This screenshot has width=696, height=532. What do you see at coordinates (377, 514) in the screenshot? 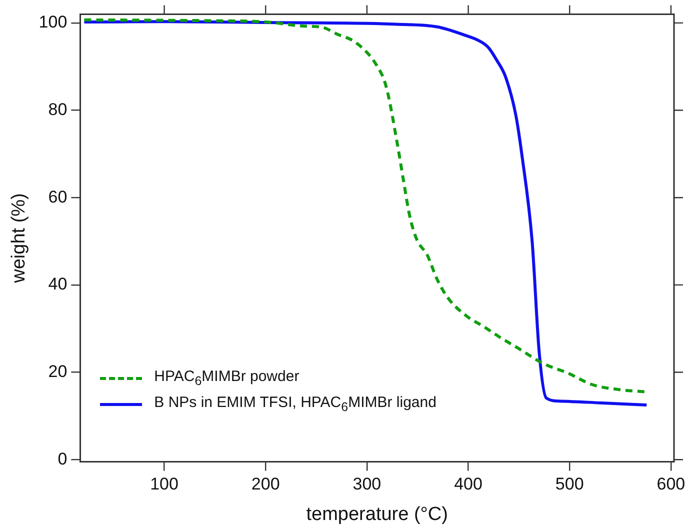
I see `x-axis-title: temperature (°C)` at bounding box center [377, 514].